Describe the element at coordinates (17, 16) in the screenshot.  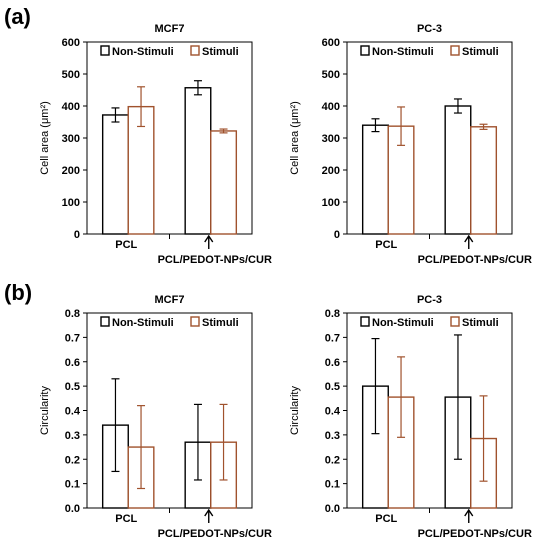
I see `panel-label-a: (a)` at that location.